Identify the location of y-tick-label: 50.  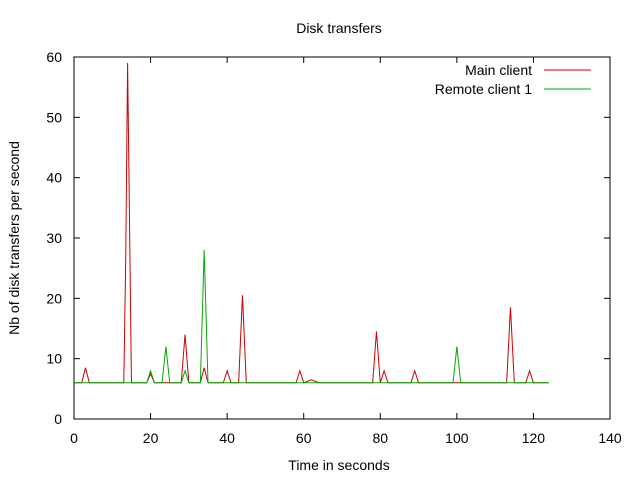
(54, 117).